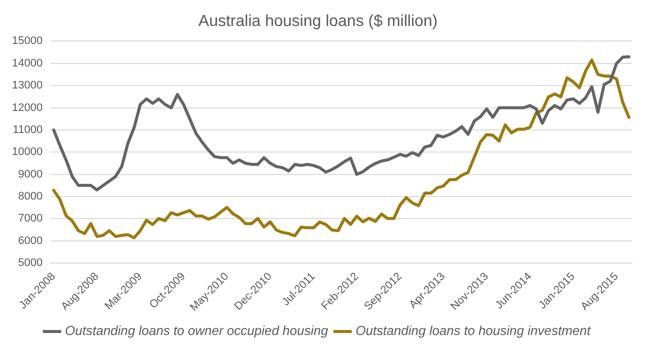 Image resolution: width=646 pixels, height=350 pixels. Describe the element at coordinates (27, 152) in the screenshot. I see `y-tick-label: 10000` at that location.